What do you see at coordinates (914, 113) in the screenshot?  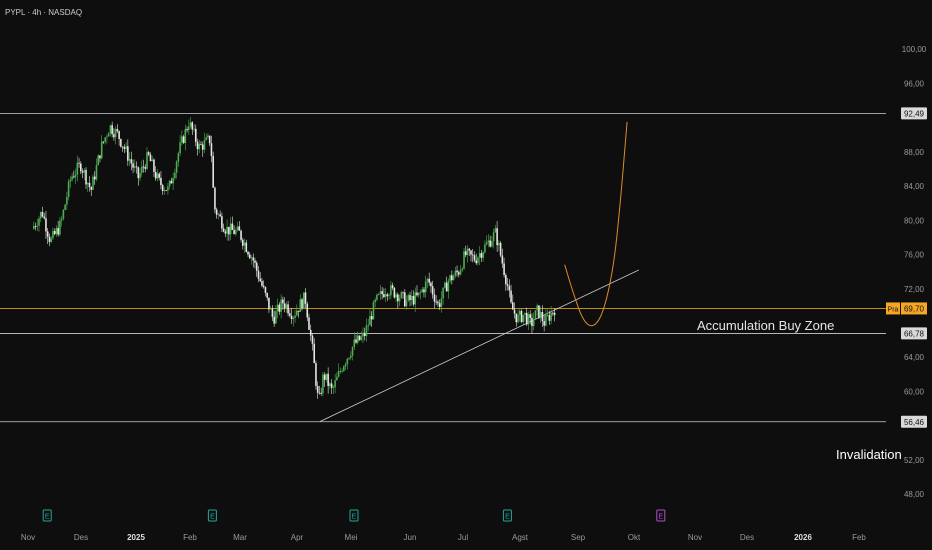 I see `level-price-tag-label: 92,49` at bounding box center [914, 113].